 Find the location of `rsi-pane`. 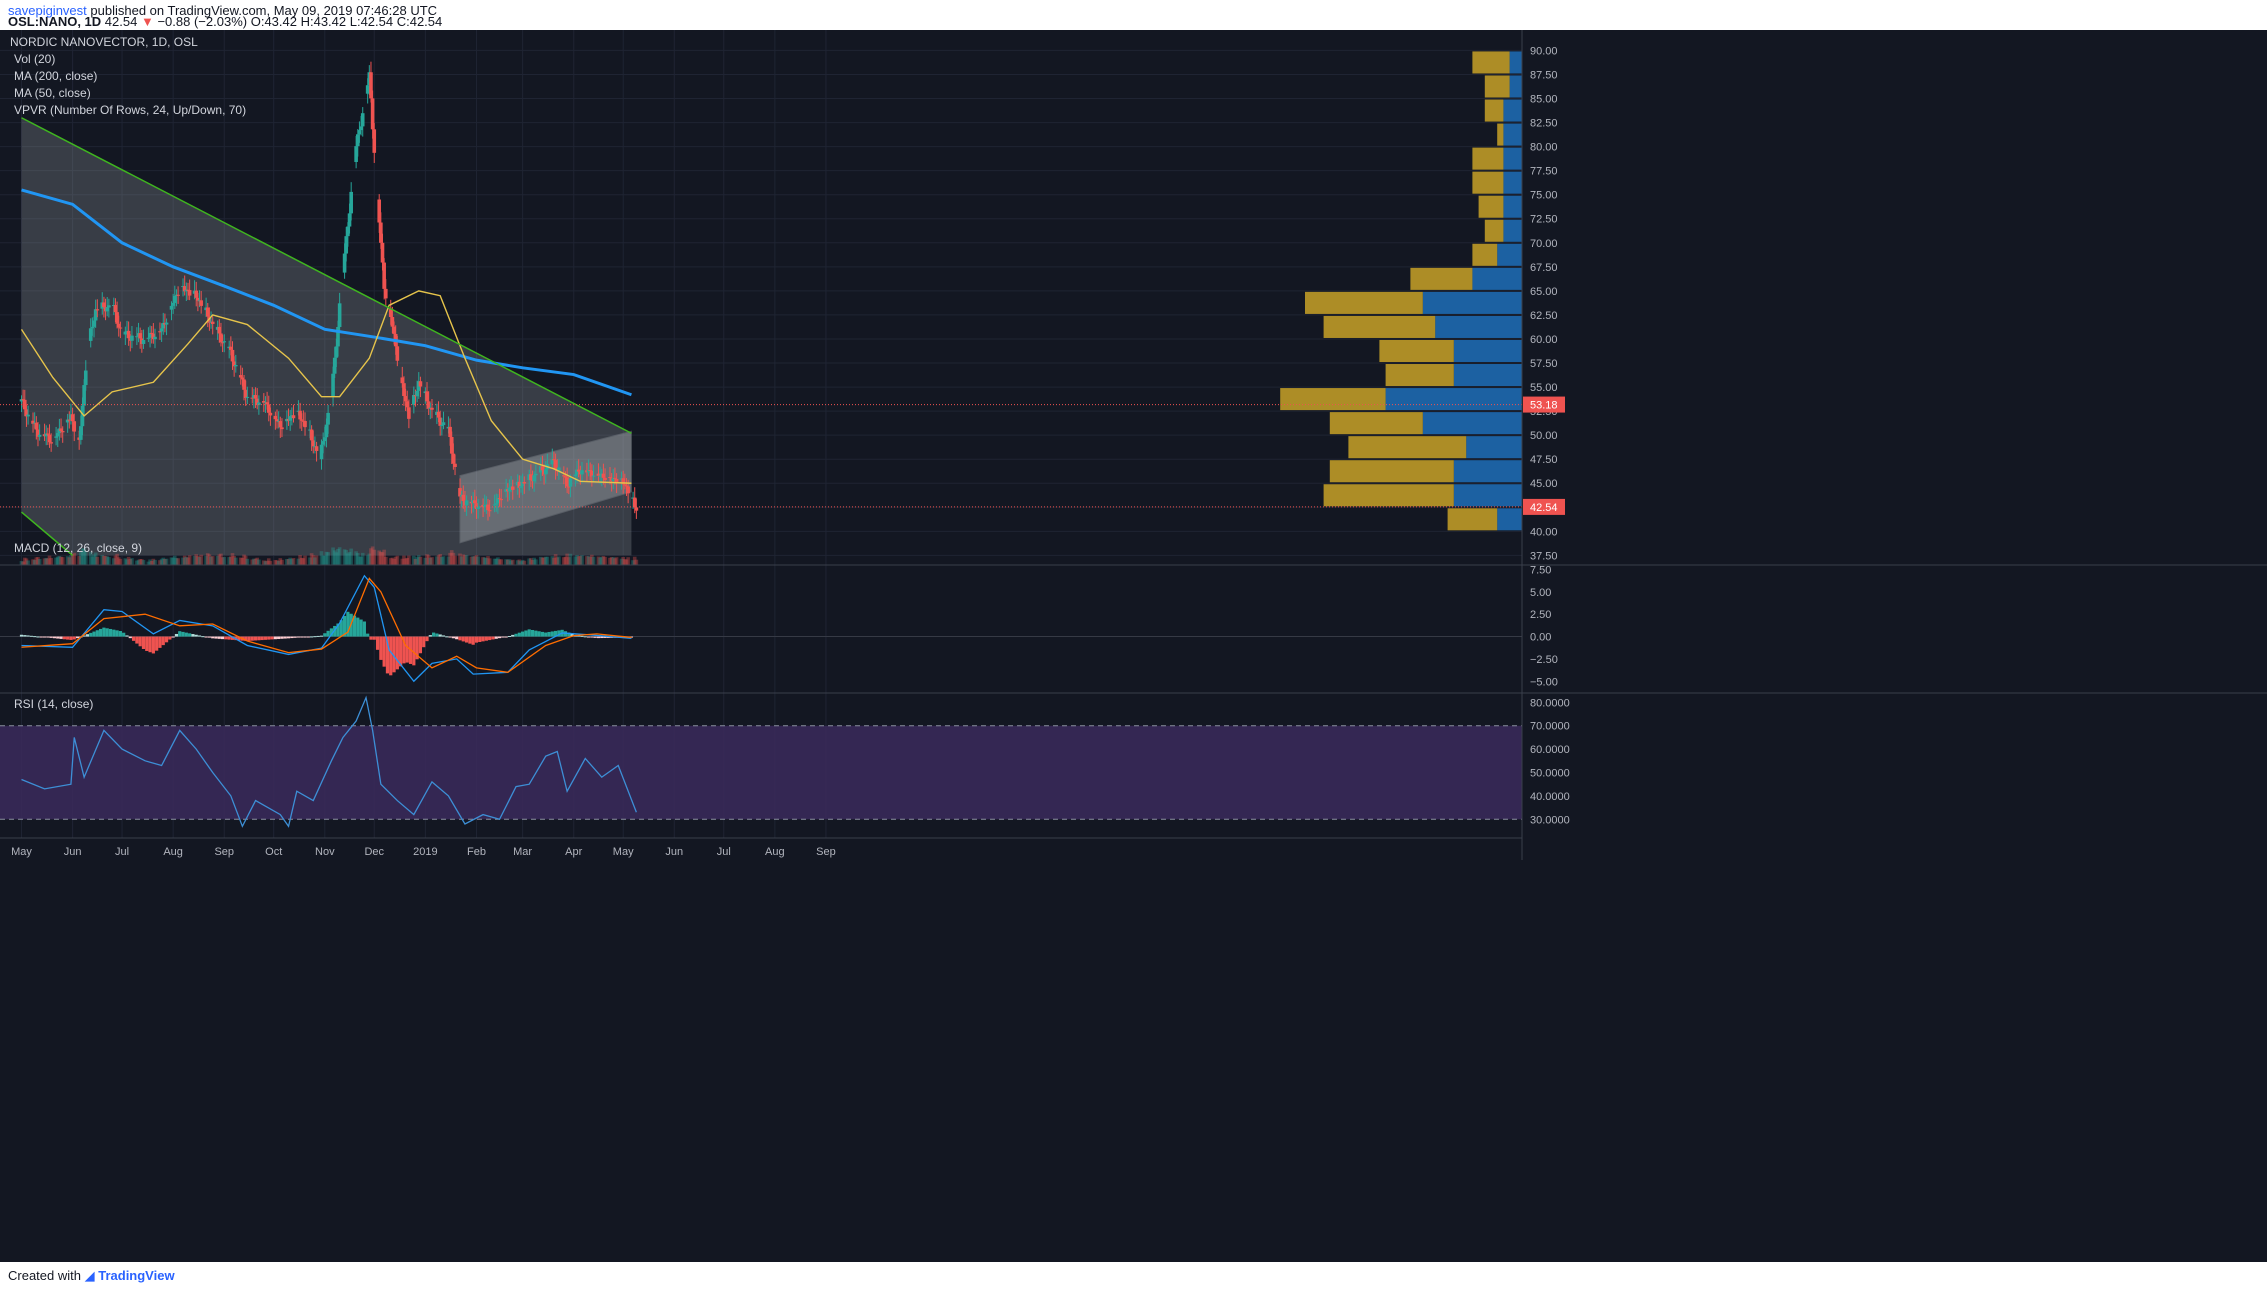

rsi-pane is located at coordinates (329, 761).